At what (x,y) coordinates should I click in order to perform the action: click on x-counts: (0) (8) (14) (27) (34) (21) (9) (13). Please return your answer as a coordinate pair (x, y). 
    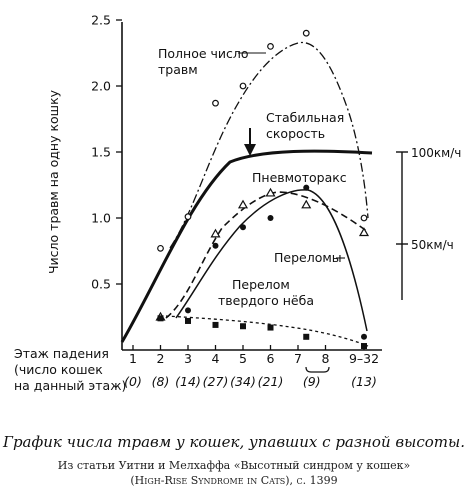
    Looking at the image, I should click on (250, 381).